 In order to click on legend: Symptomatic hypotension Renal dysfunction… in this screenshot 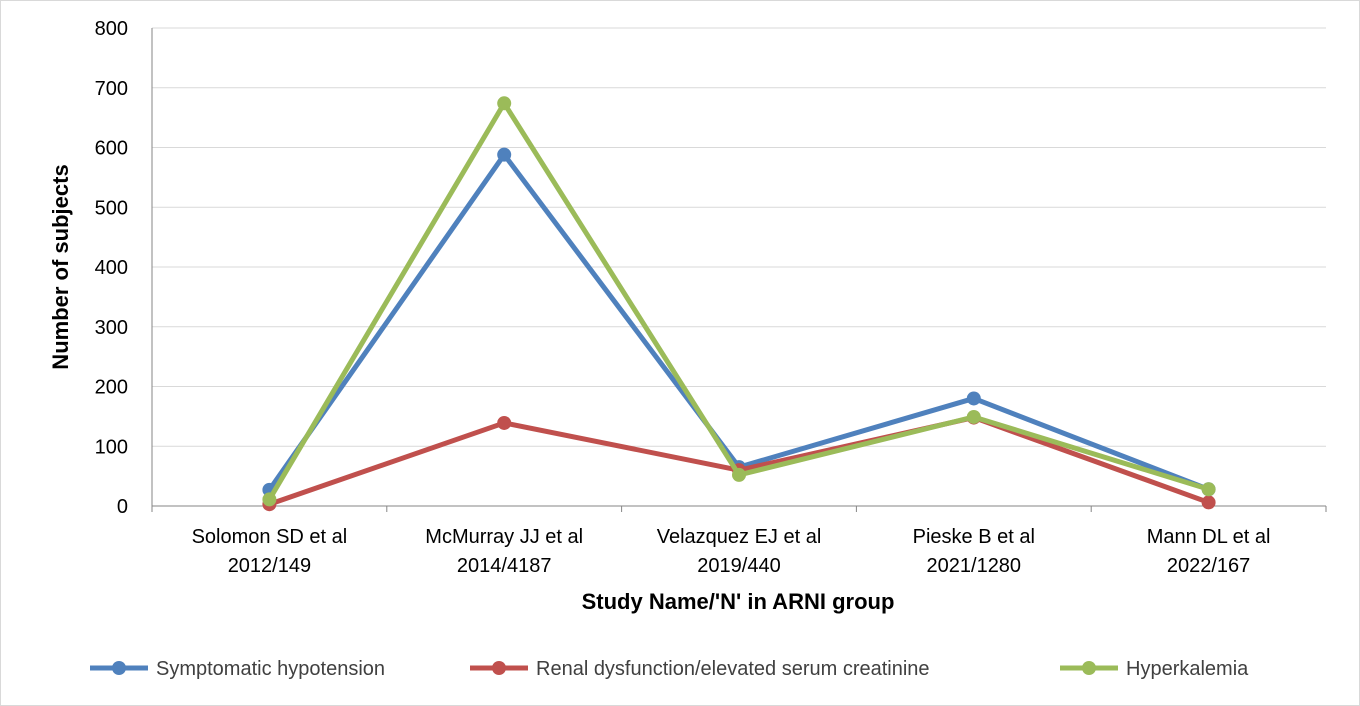, I will do `click(669, 669)`.